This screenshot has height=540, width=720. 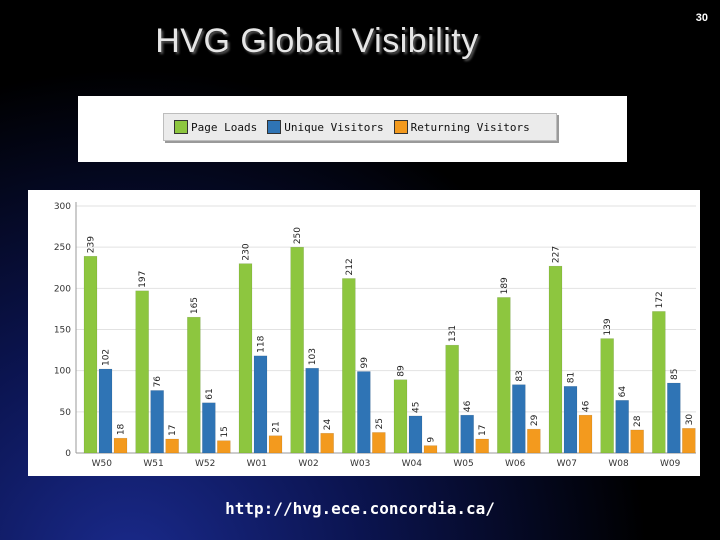 I want to click on data-label-unique-visitors-w03: 99, so click(x=365, y=363).